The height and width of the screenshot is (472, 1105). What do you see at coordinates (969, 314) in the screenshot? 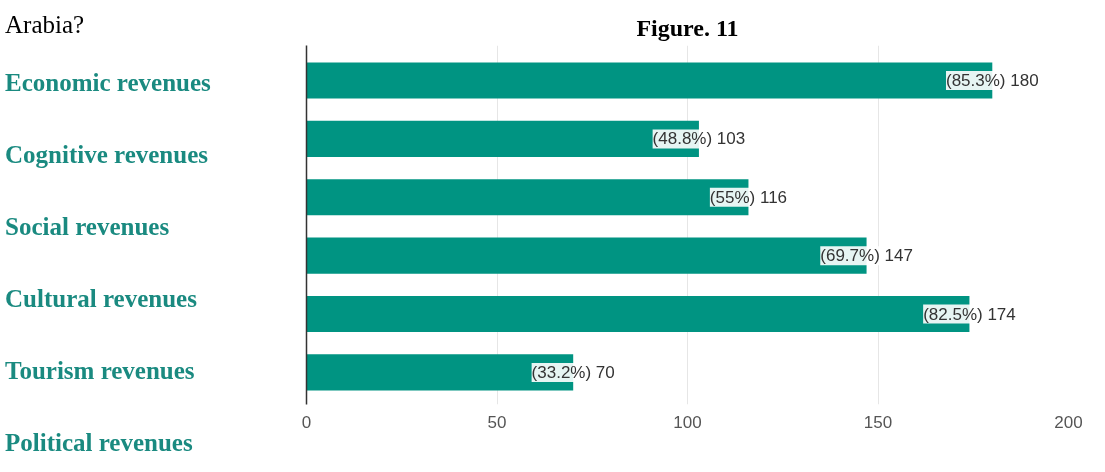
I see `data-label: (82.5%) 174` at bounding box center [969, 314].